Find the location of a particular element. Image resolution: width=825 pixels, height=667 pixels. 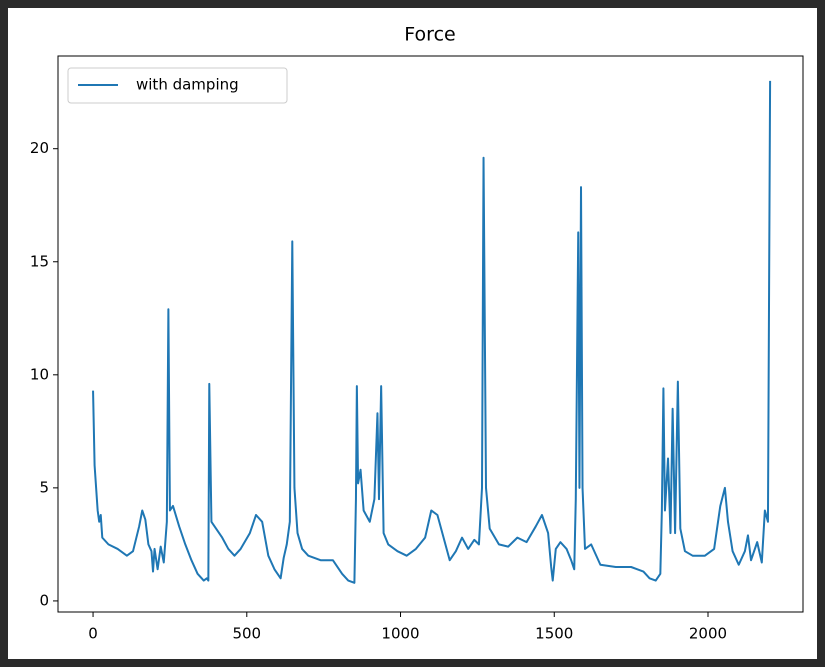

x-tick-label: 1500 is located at coordinates (554, 634).